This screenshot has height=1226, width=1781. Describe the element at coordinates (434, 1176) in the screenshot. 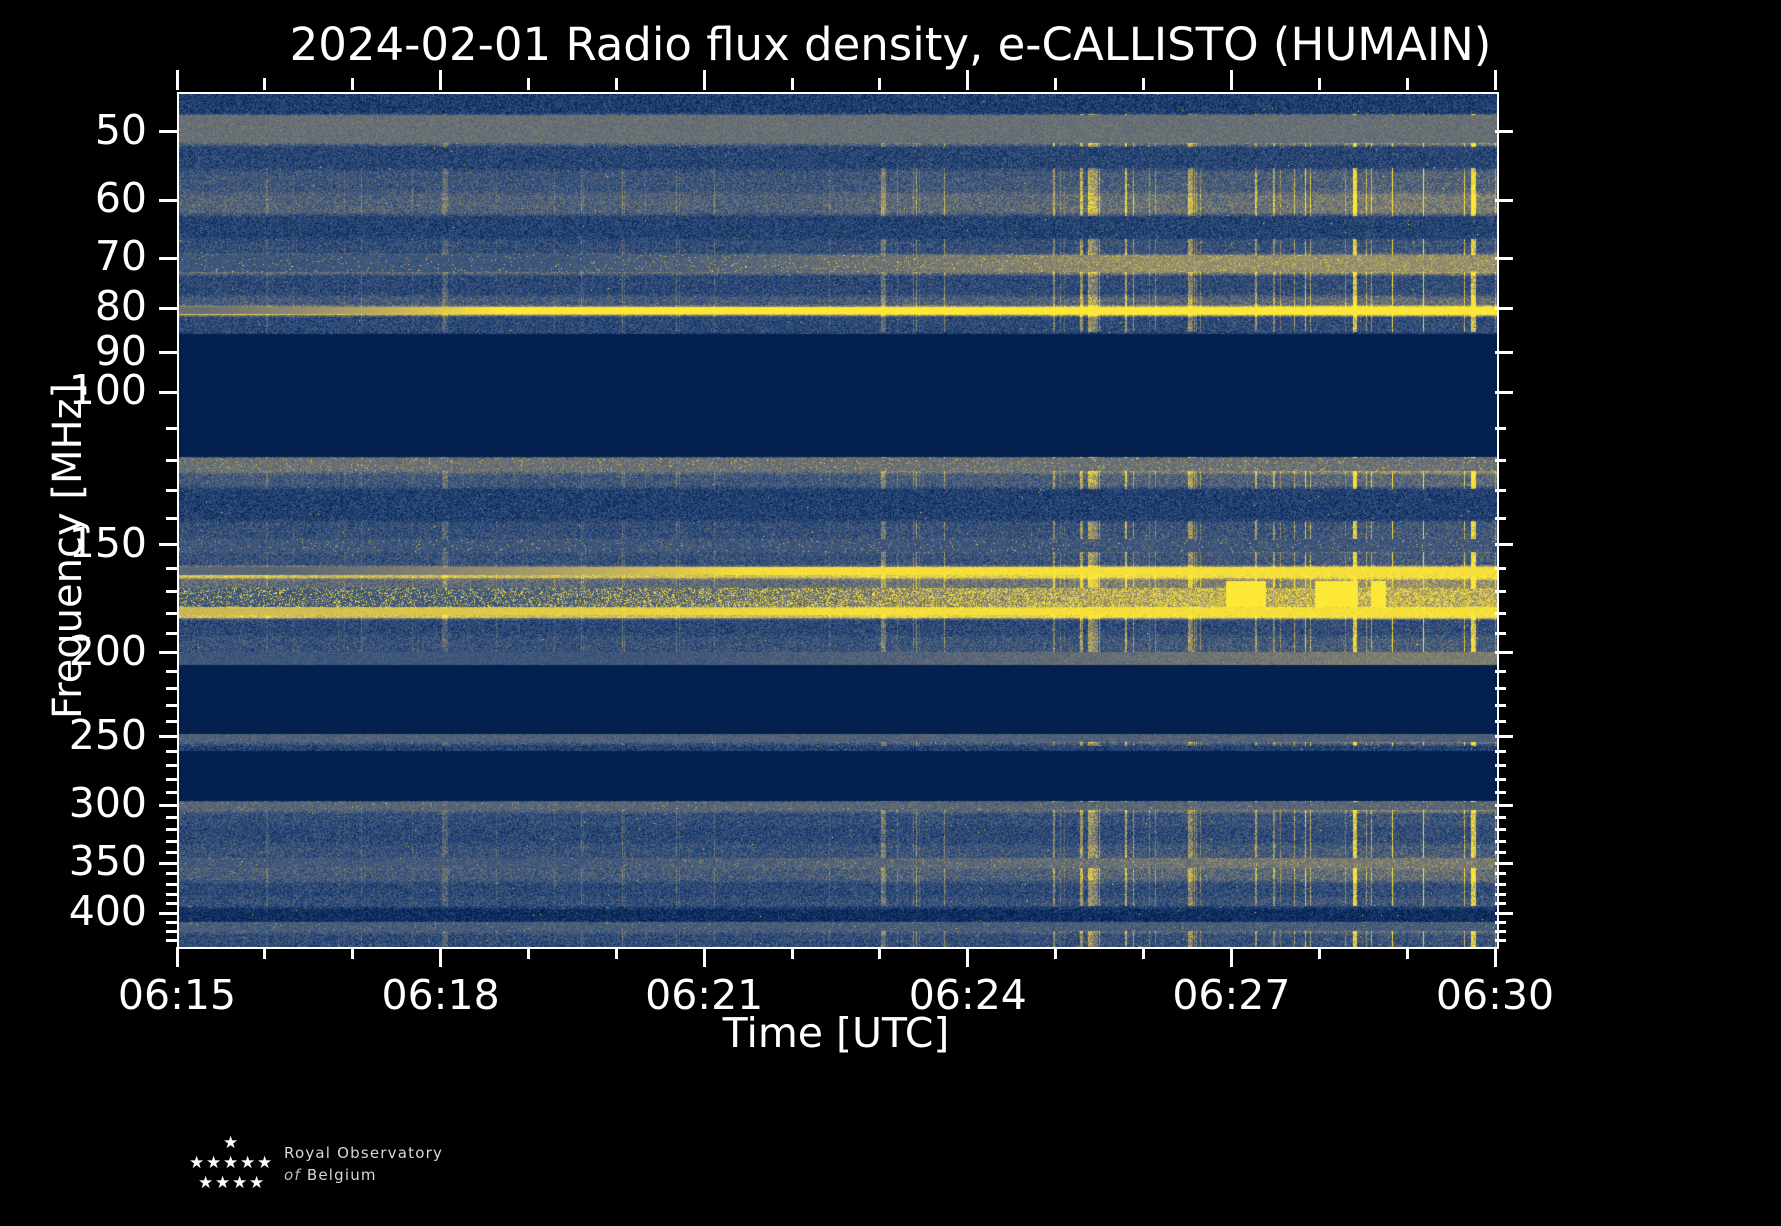

I see `logo-line-2: of Belgium` at that location.